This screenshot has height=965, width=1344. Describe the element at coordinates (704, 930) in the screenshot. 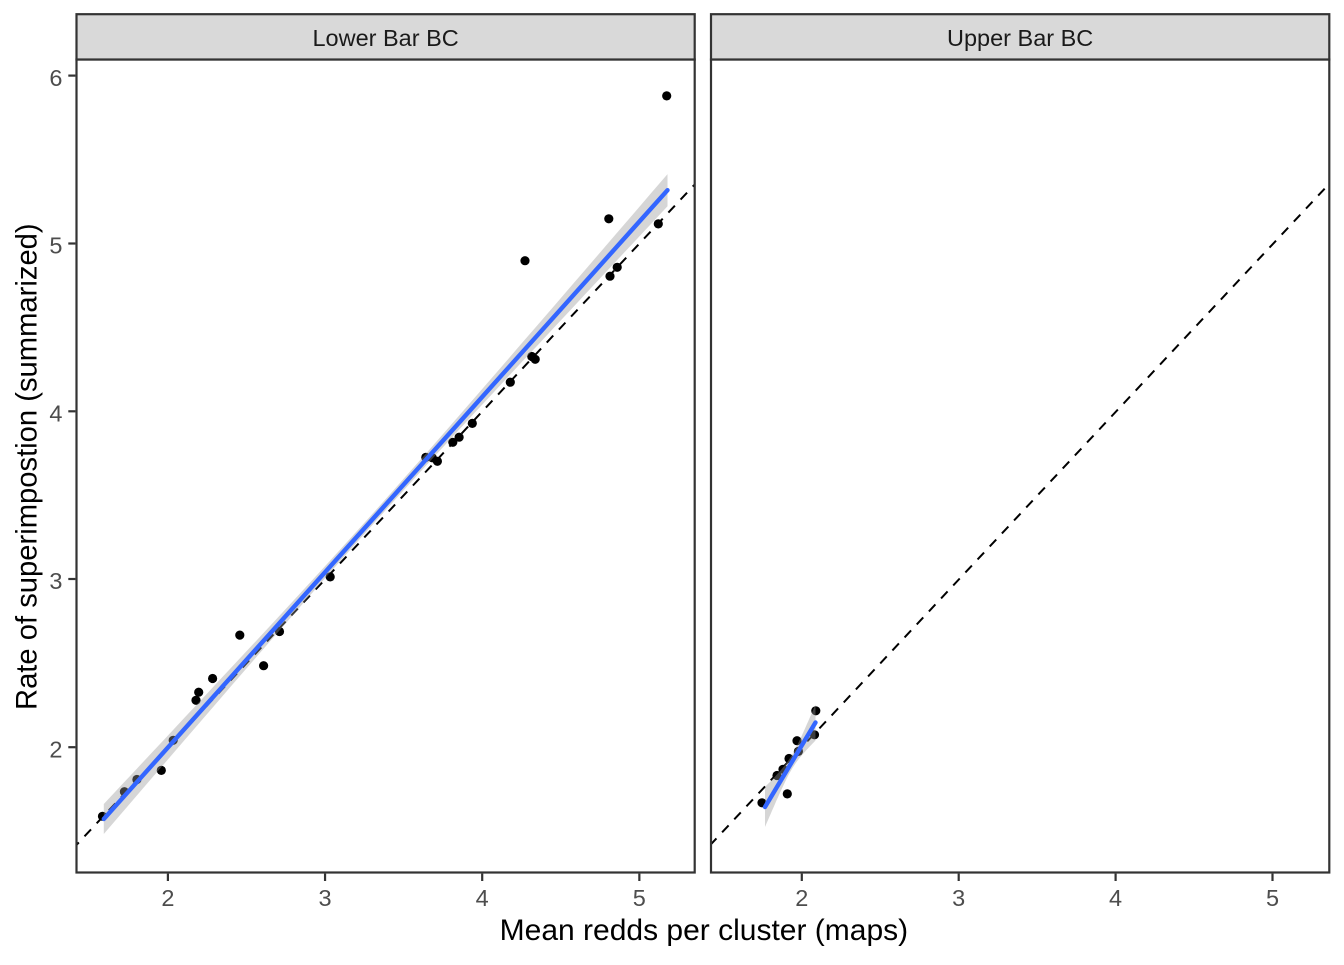

I see `svg-text: Mean redds per cluster (maps)` at that location.